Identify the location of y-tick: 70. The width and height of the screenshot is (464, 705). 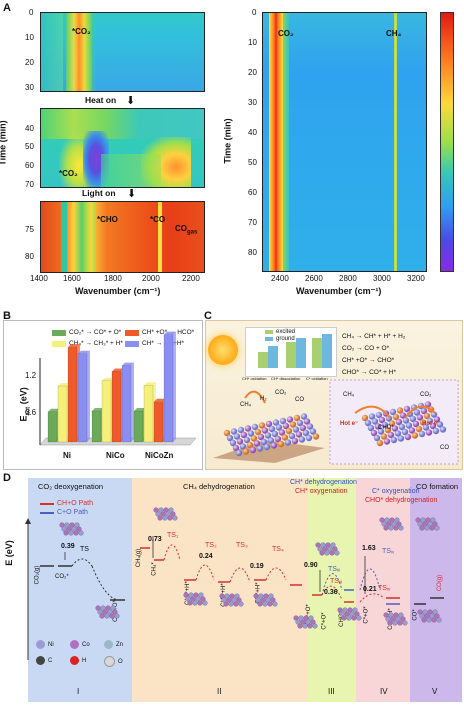
(29, 184).